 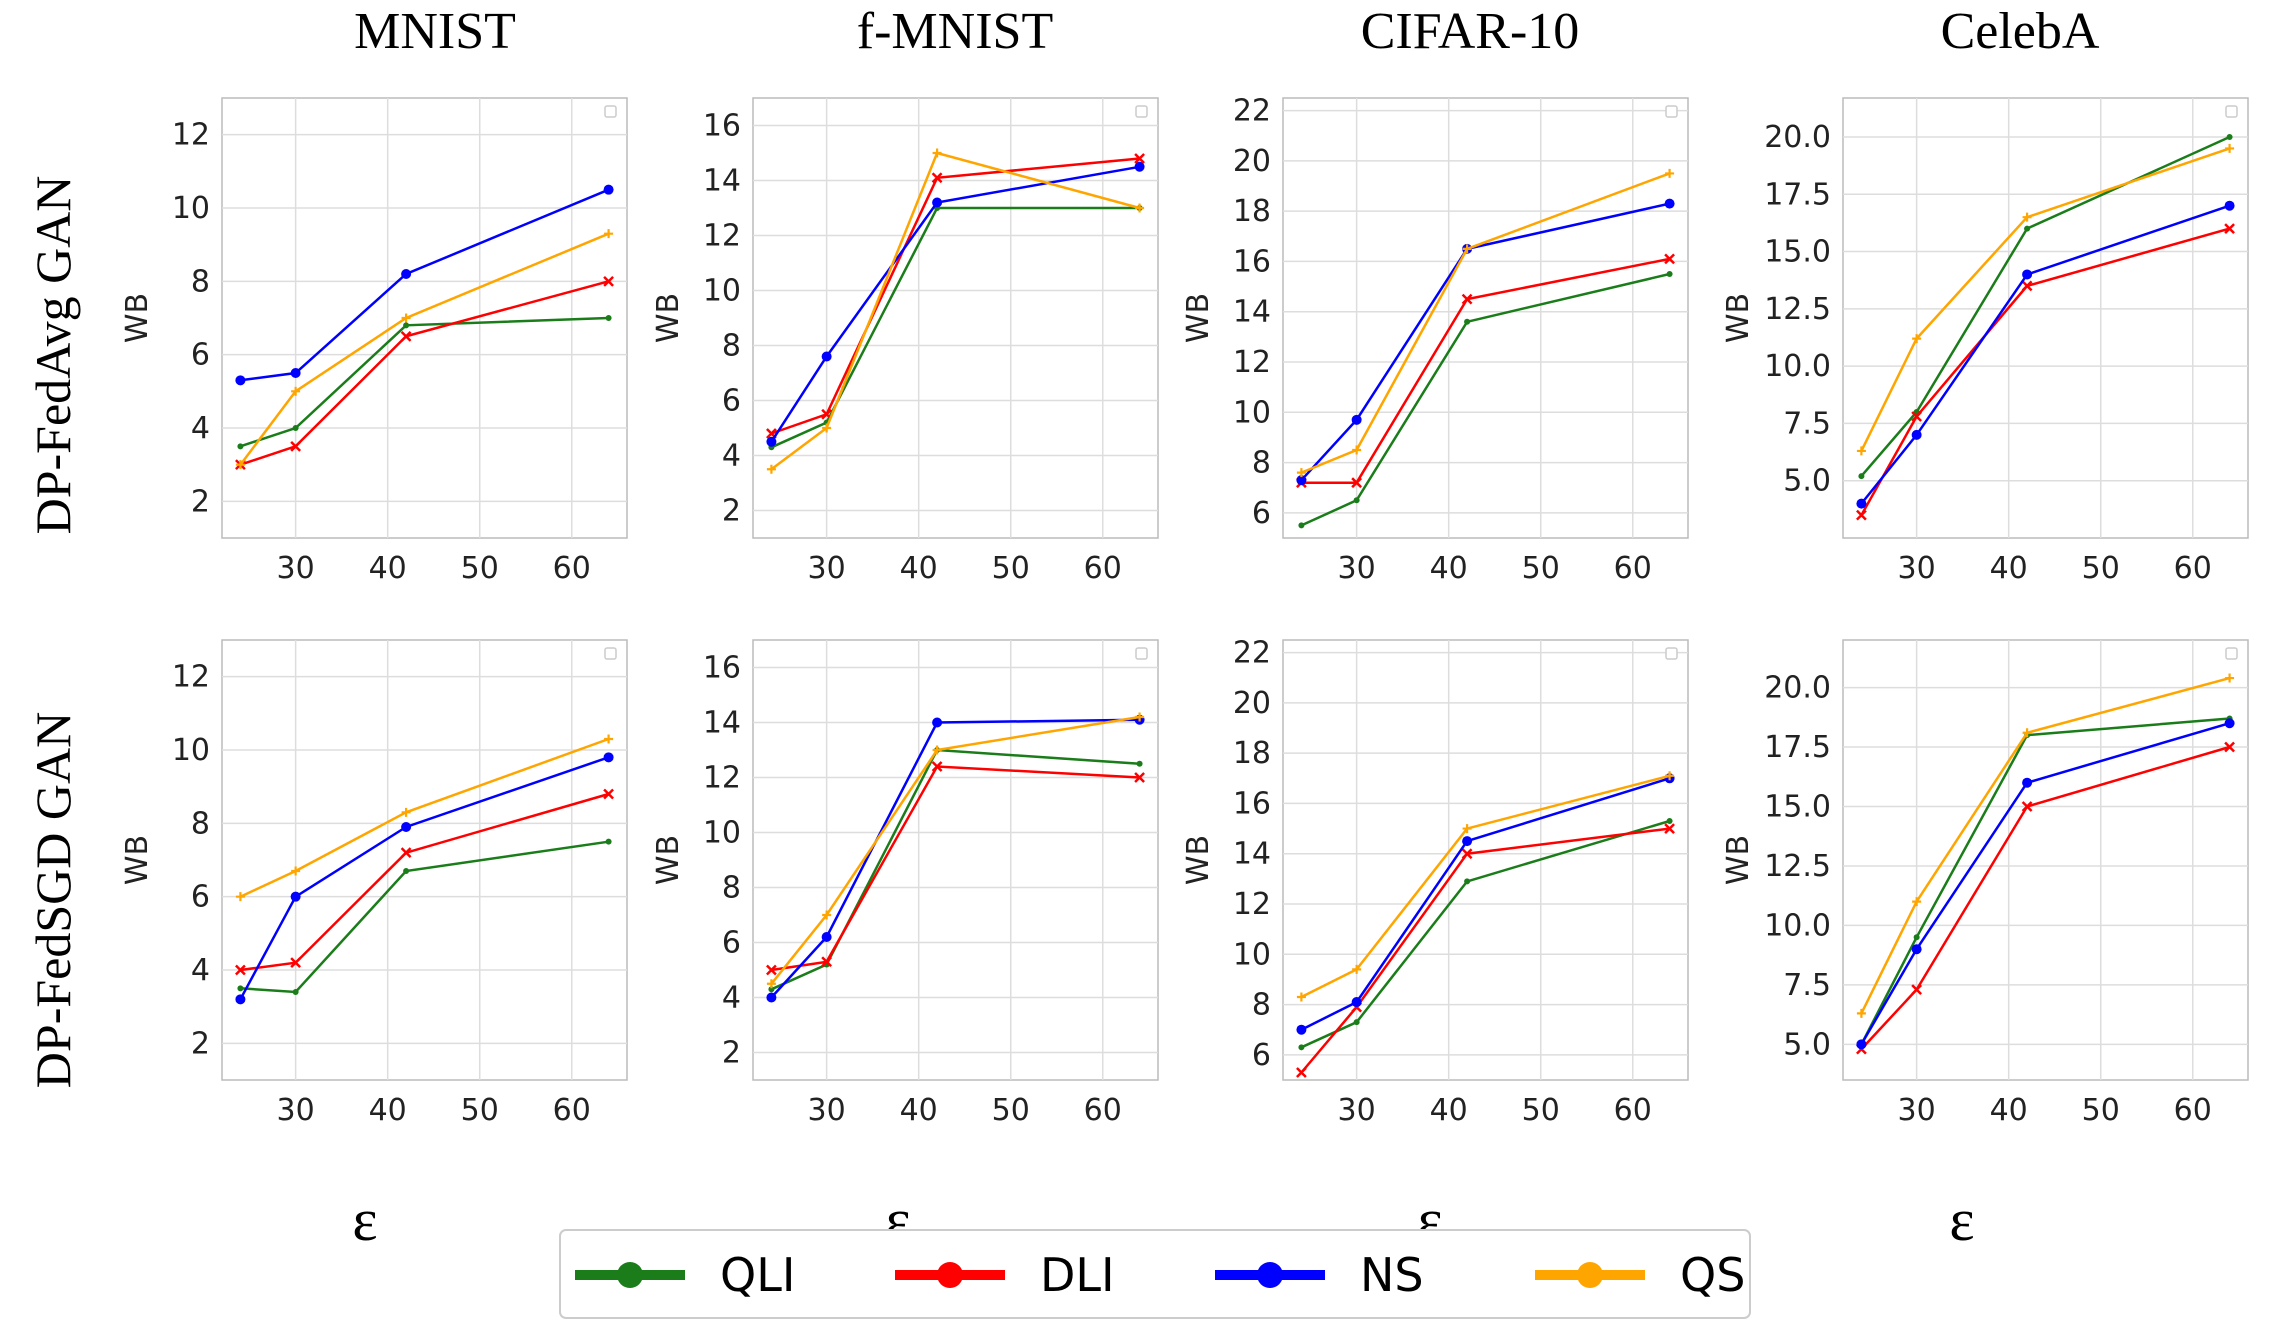 I want to click on column-title-fmnist: f-MNIST, so click(x=955, y=31).